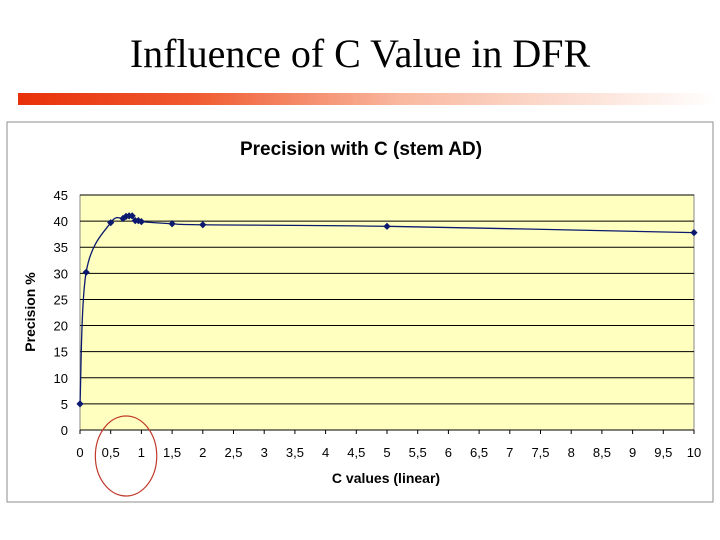 The width and height of the screenshot is (720, 540). What do you see at coordinates (663, 452) in the screenshot?
I see `x-tick-label: 9,5` at bounding box center [663, 452].